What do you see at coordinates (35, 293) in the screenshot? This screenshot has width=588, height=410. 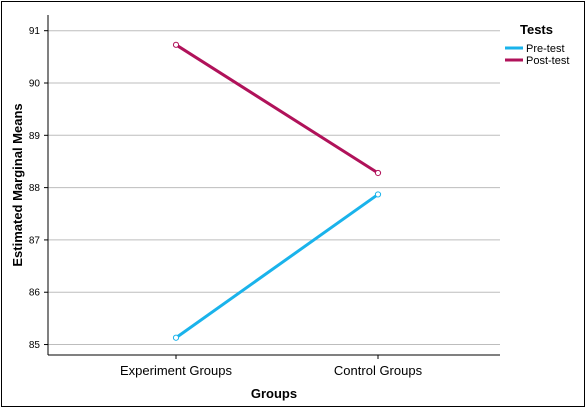 I see `y-tick-label: 86` at bounding box center [35, 293].